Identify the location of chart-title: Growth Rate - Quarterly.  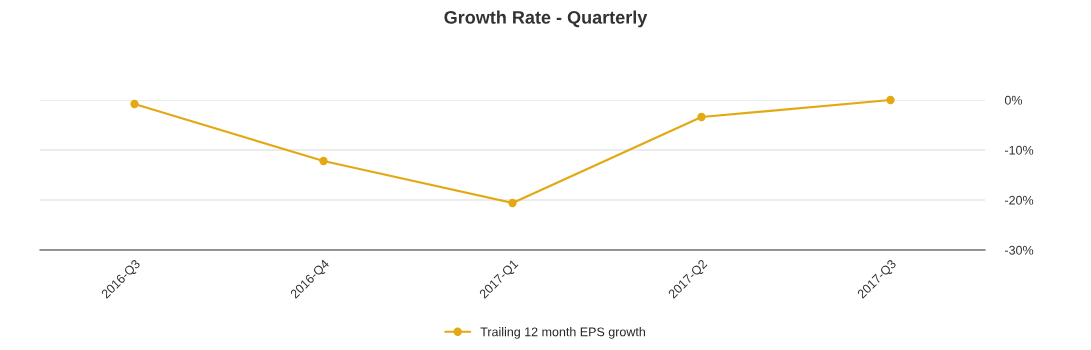
(546, 19).